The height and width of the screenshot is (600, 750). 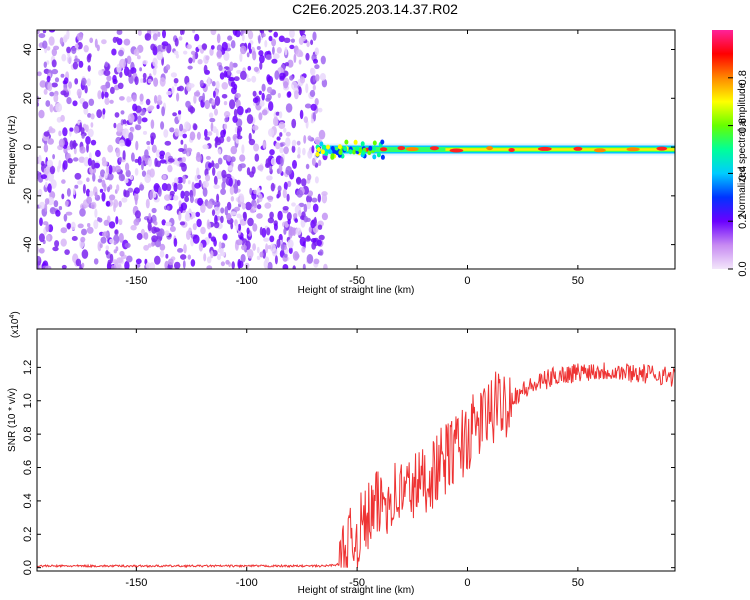 What do you see at coordinates (318, 150) in the screenshot?
I see `transition-speck` at bounding box center [318, 150].